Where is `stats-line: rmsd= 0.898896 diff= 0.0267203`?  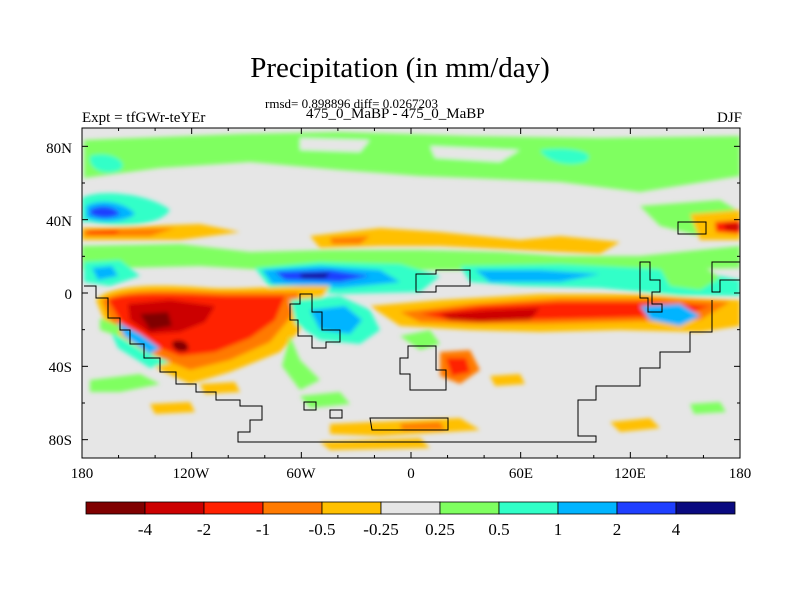
stats-line: rmsd= 0.898896 diff= 0.0267203 is located at coordinates (351, 103).